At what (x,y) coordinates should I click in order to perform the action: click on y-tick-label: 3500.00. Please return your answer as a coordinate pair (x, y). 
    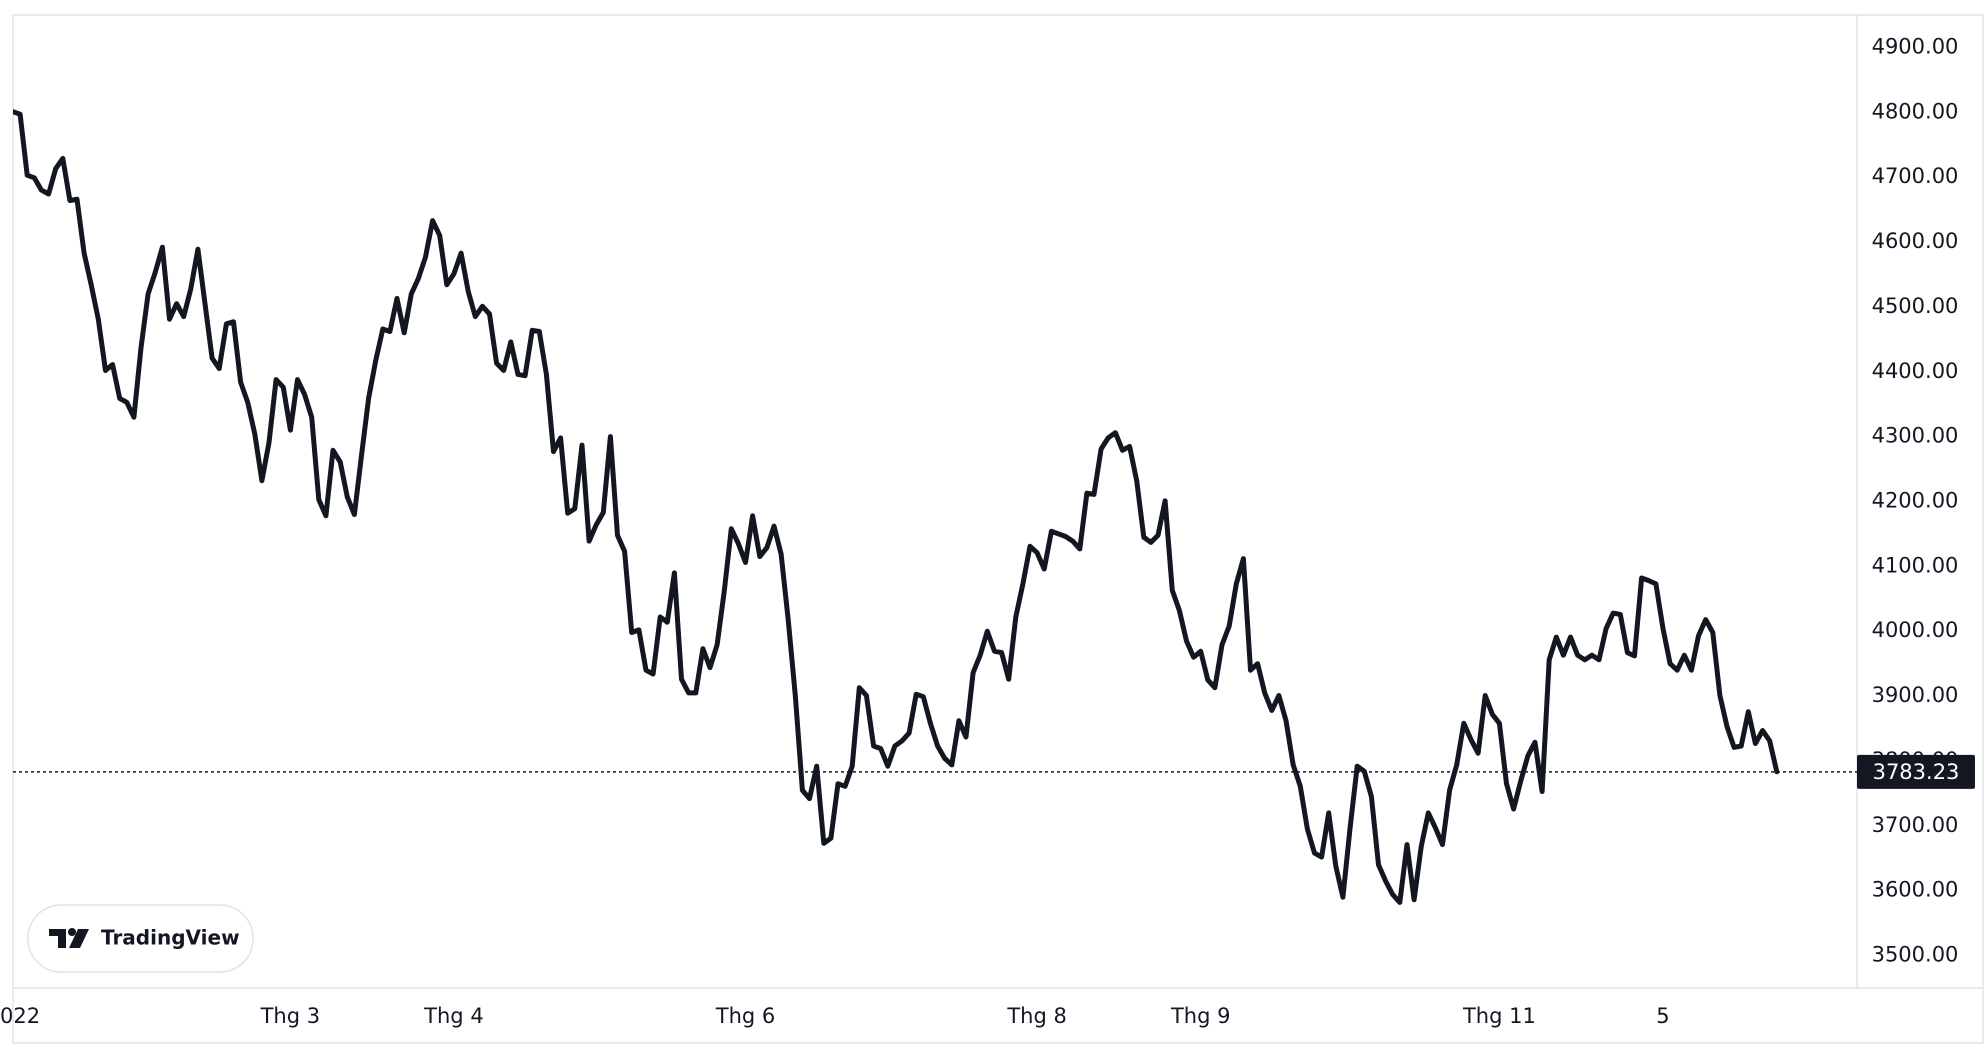
    Looking at the image, I should click on (1915, 955).